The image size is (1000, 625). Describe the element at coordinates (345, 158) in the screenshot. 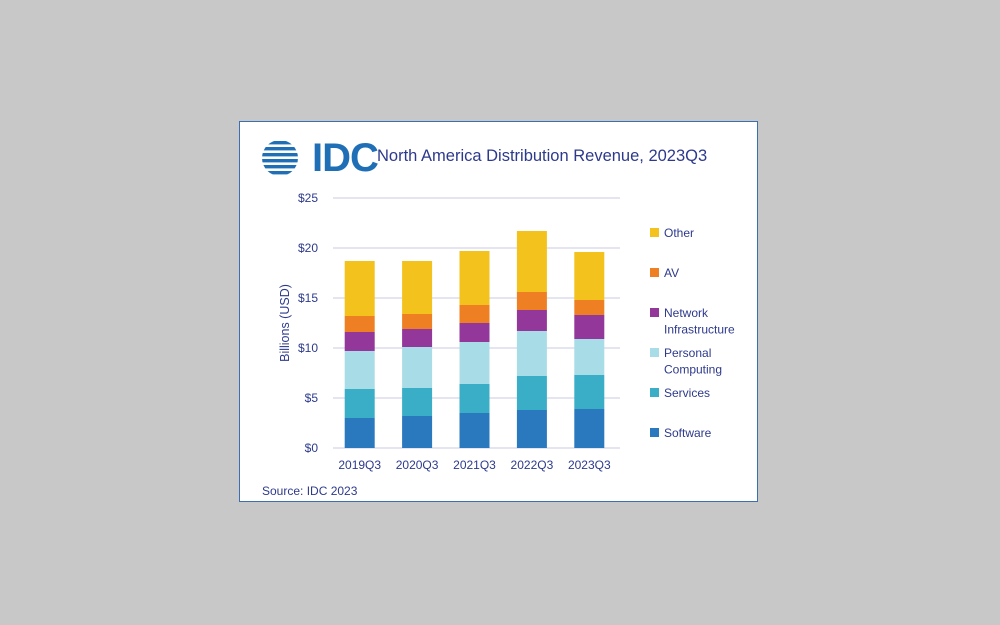

I see `logo-text: IDC` at that location.